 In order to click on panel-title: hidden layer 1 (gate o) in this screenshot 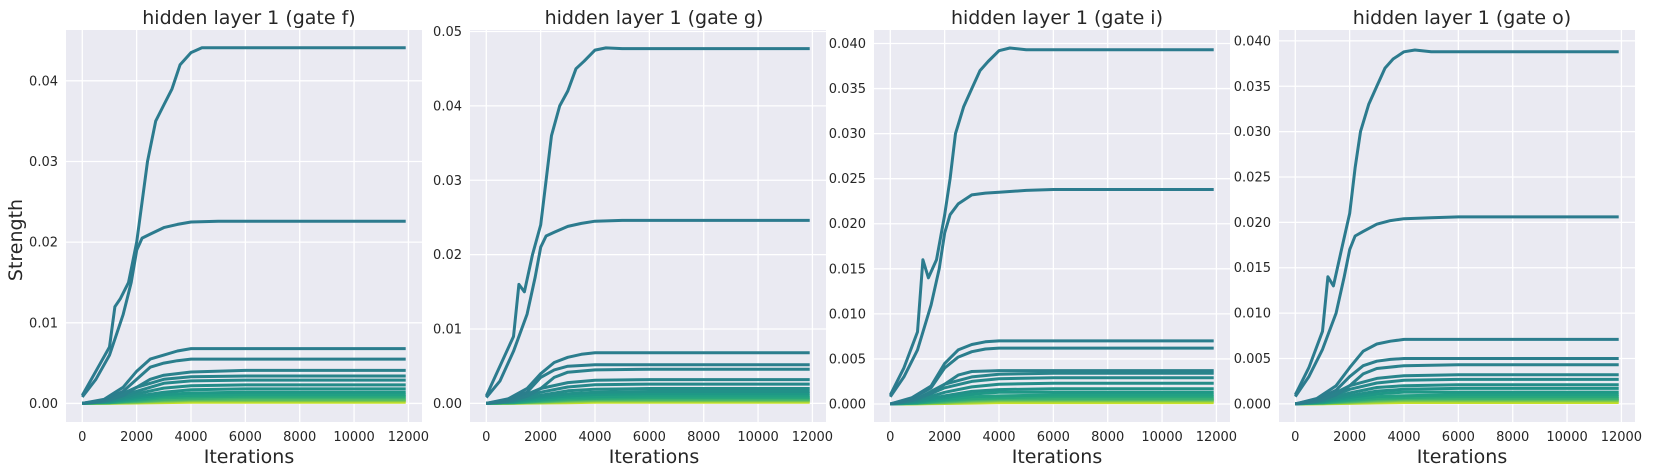, I will do `click(1462, 18)`.